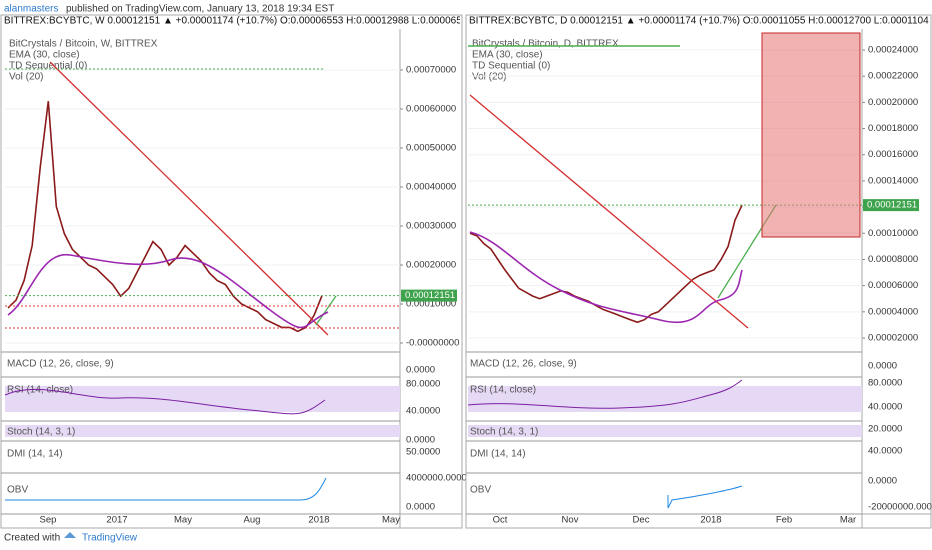 The width and height of the screenshot is (932, 550). What do you see at coordinates (116, 520) in the screenshot?
I see `time-label: 2017` at bounding box center [116, 520].